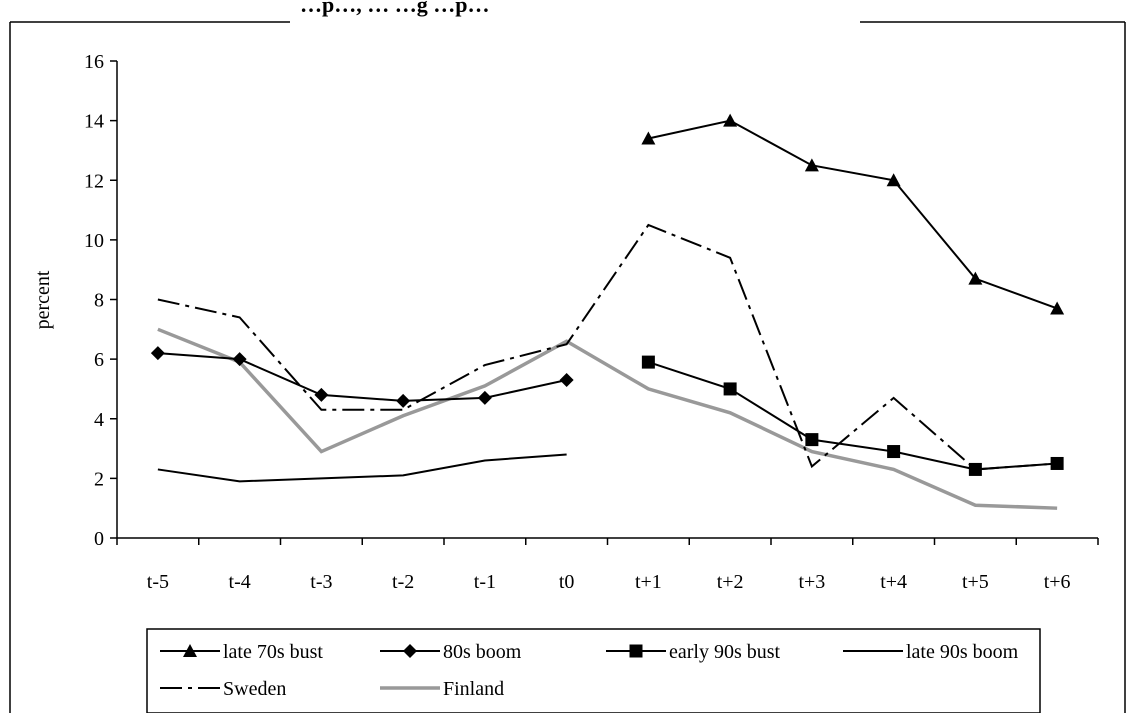 The height and width of the screenshot is (718, 1133). Describe the element at coordinates (94, 122) in the screenshot. I see `y-tick-label: 14` at that location.